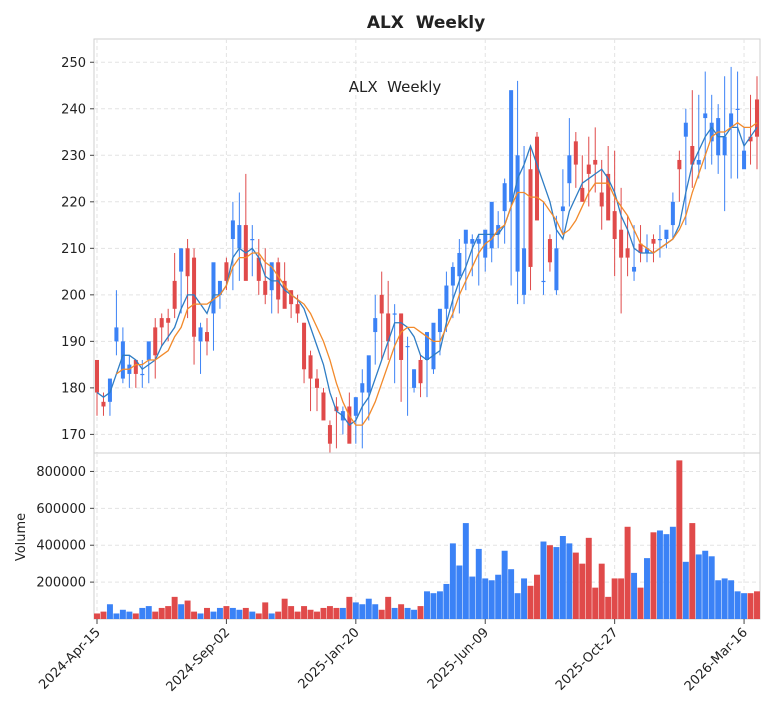  What do you see at coordinates (61, 546) in the screenshot?
I see `volume-tick-label: 400000` at bounding box center [61, 546].